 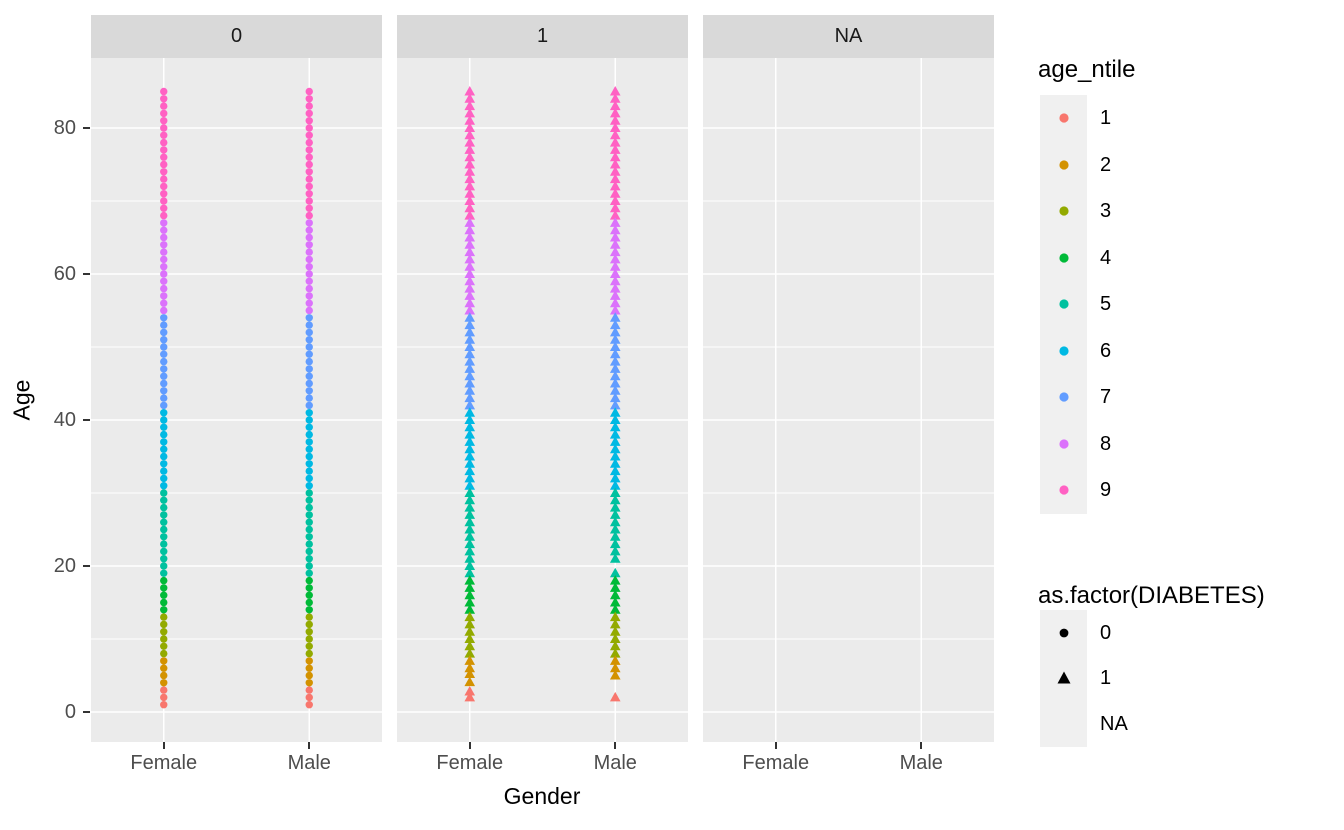 I want to click on legend-entry-label: 5, so click(x=1106, y=304).